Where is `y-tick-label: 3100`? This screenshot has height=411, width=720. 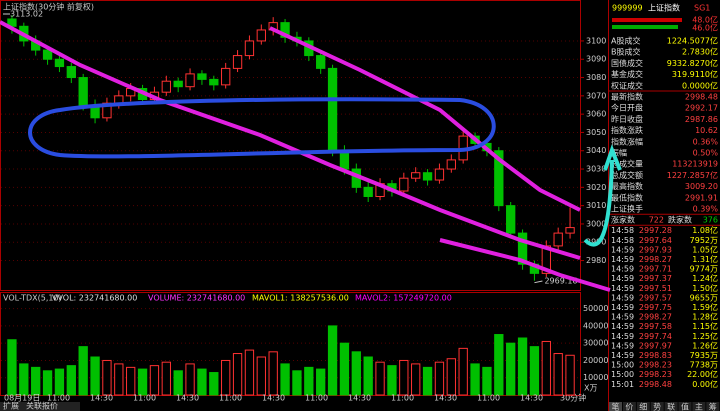
y-tick-label: 3100 is located at coordinates (596, 40).